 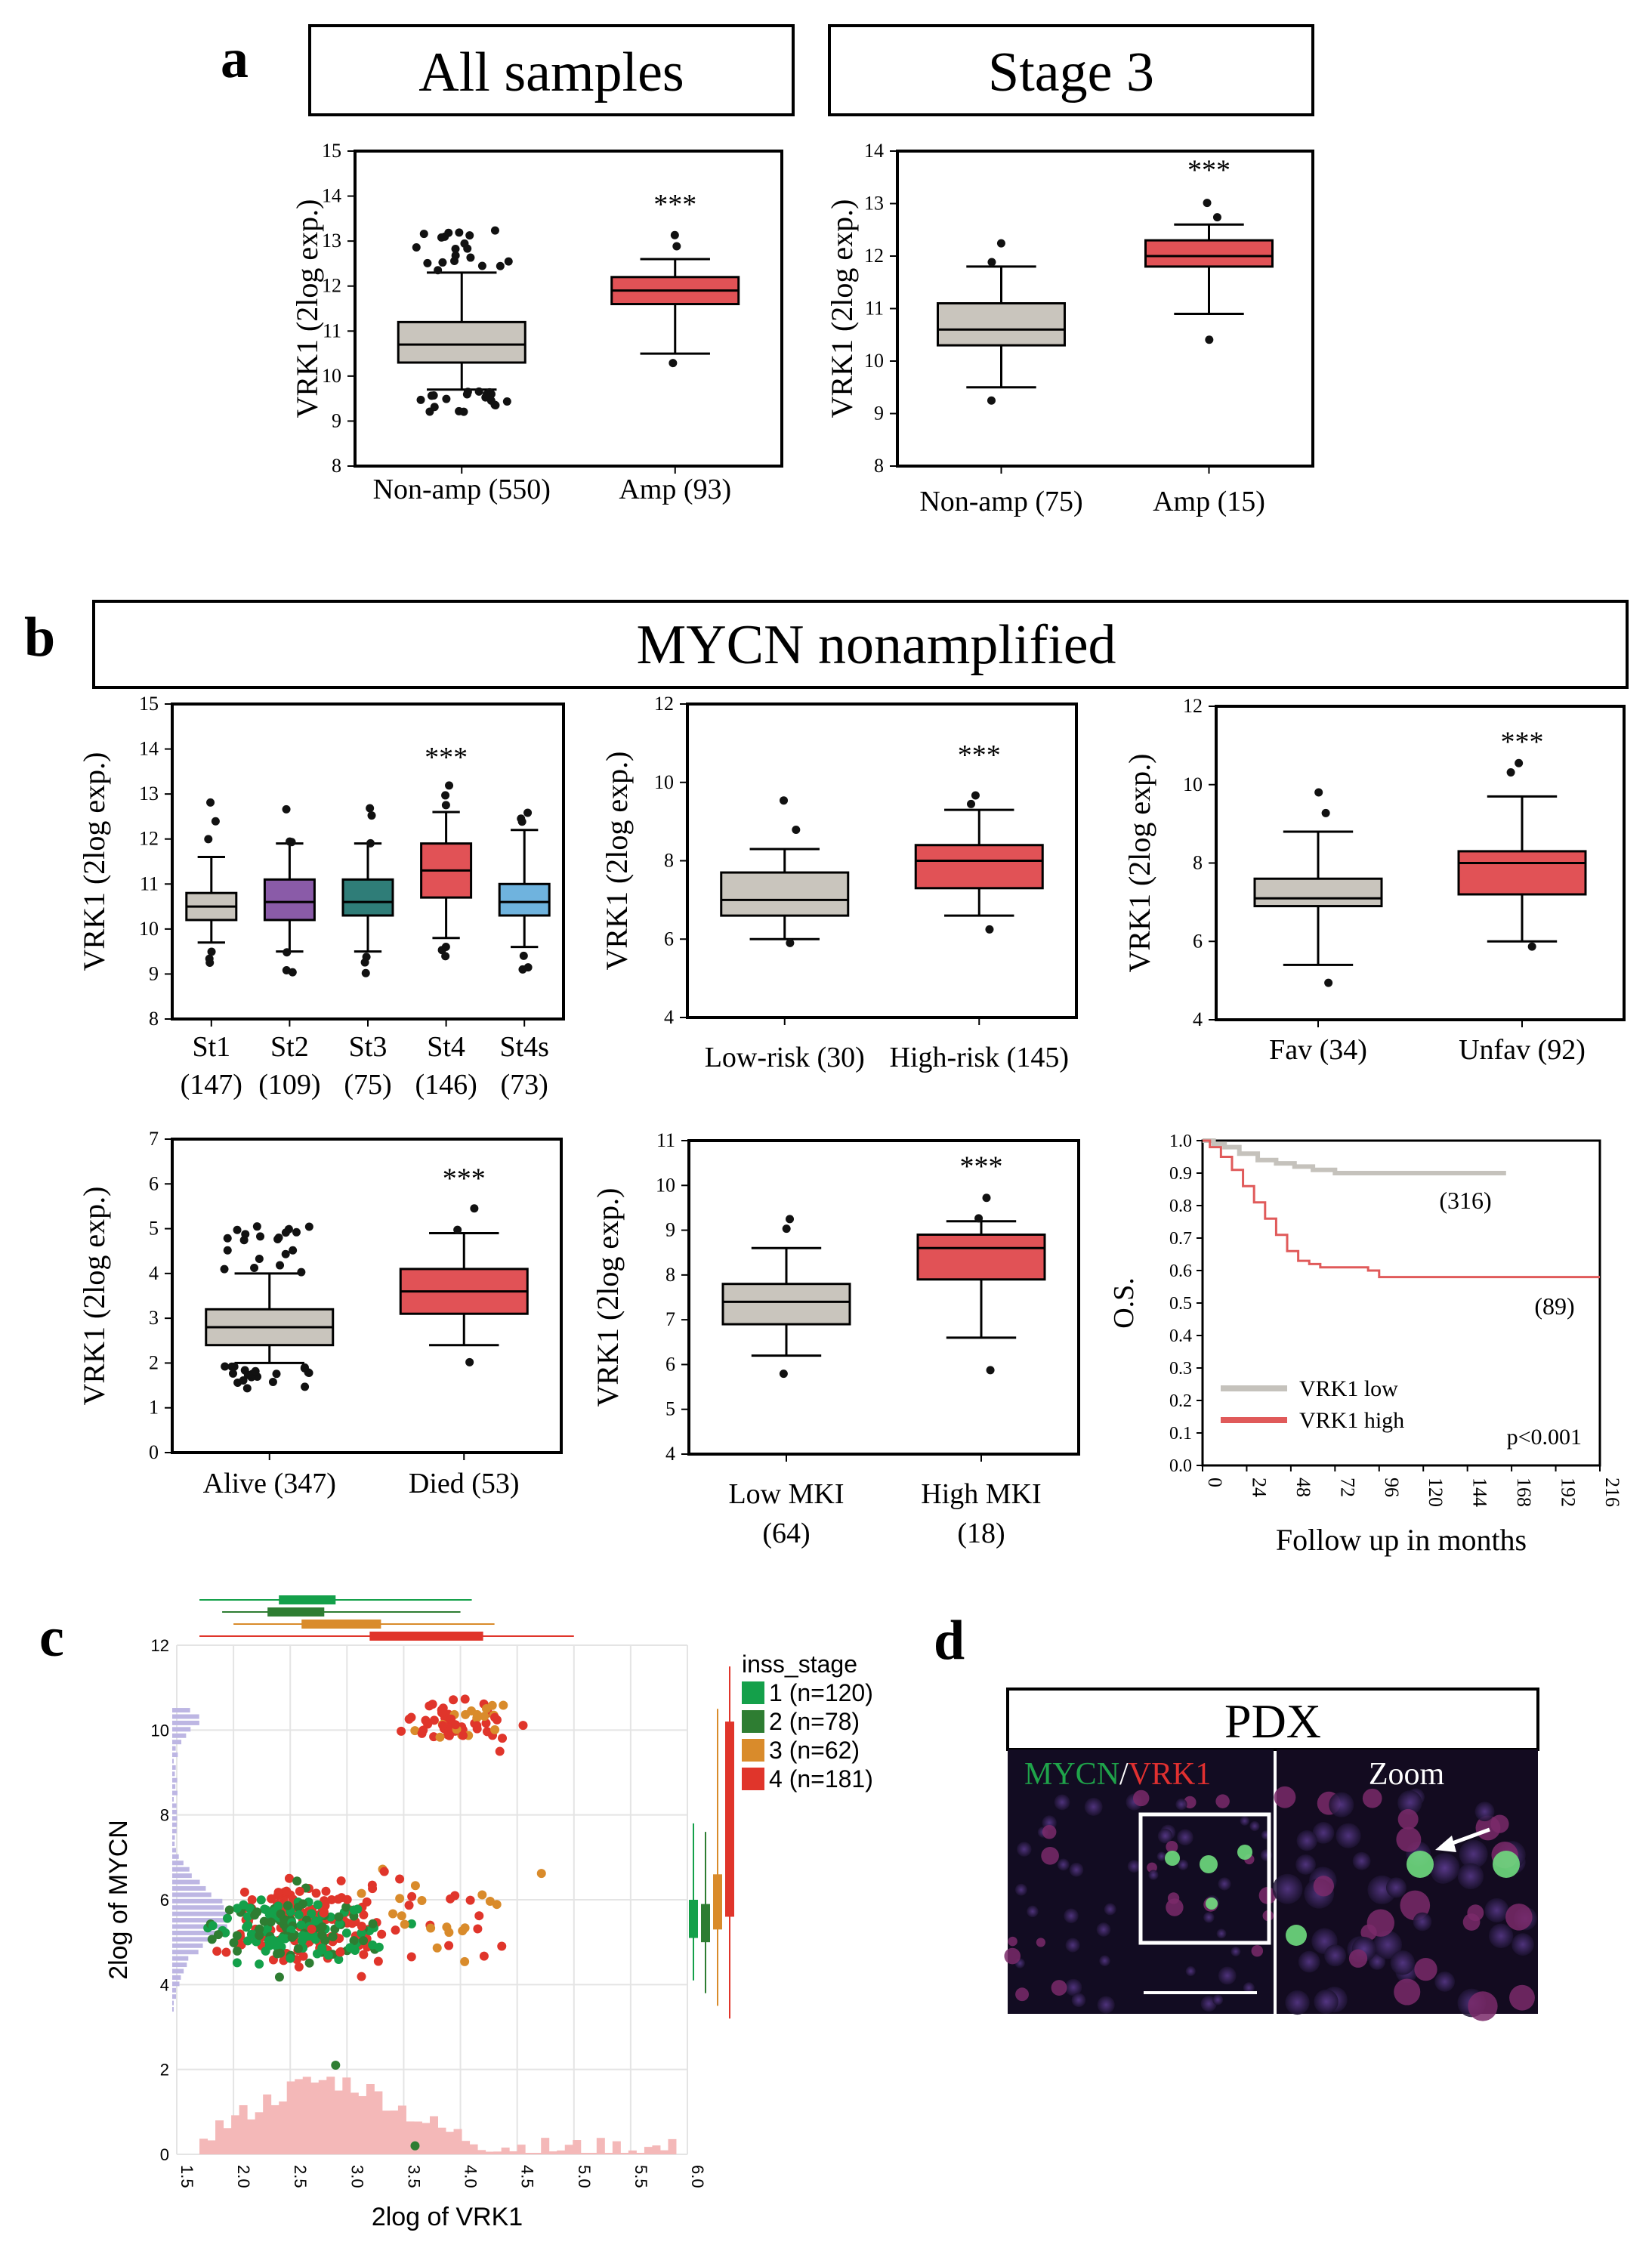 I want to click on y-tick-label: 6, so click(x=1198, y=941).